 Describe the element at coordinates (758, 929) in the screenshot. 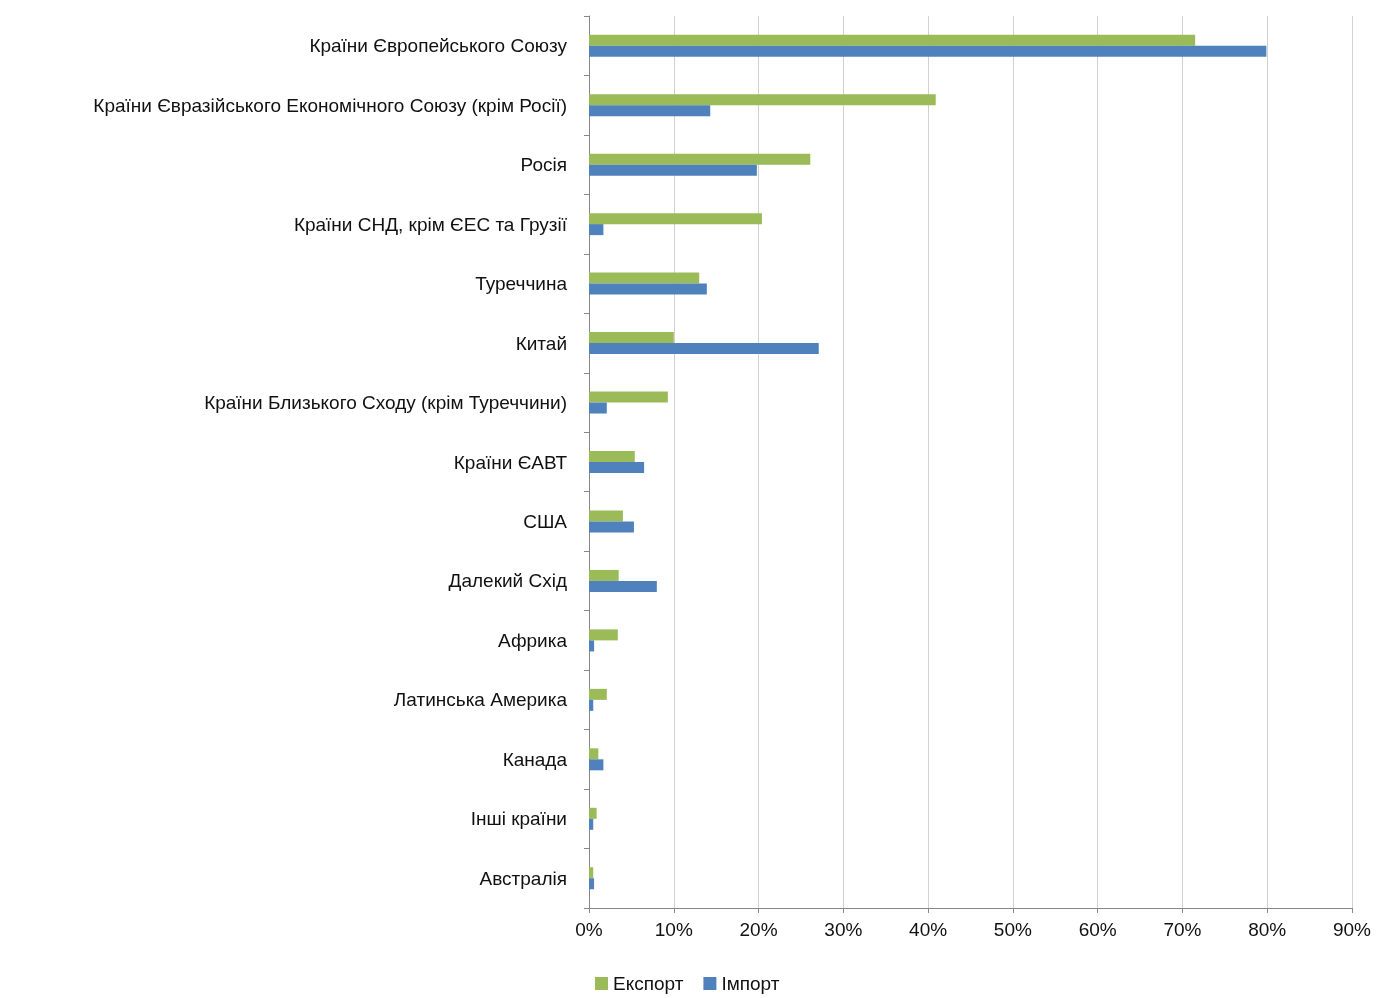

I see `x-tick-label: 20%` at that location.